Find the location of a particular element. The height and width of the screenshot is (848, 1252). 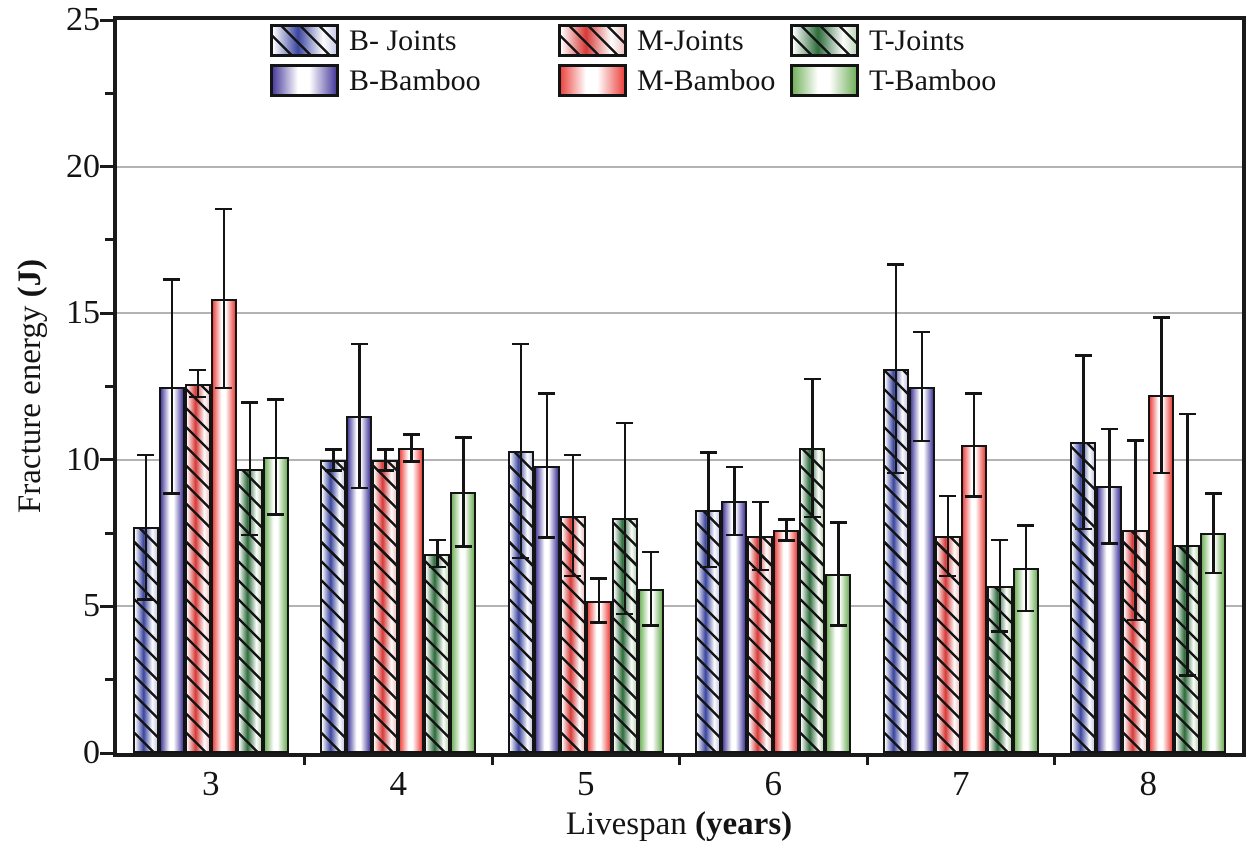

x-axis-title-text: Livespan is located at coordinates (630, 824).